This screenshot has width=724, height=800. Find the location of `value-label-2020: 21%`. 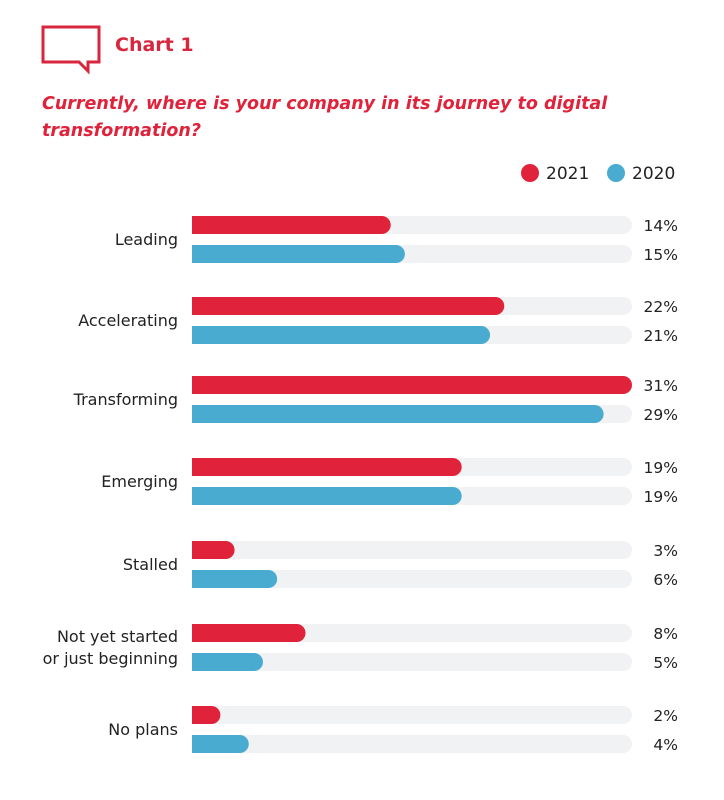

value-label-2020: 21% is located at coordinates (661, 336).